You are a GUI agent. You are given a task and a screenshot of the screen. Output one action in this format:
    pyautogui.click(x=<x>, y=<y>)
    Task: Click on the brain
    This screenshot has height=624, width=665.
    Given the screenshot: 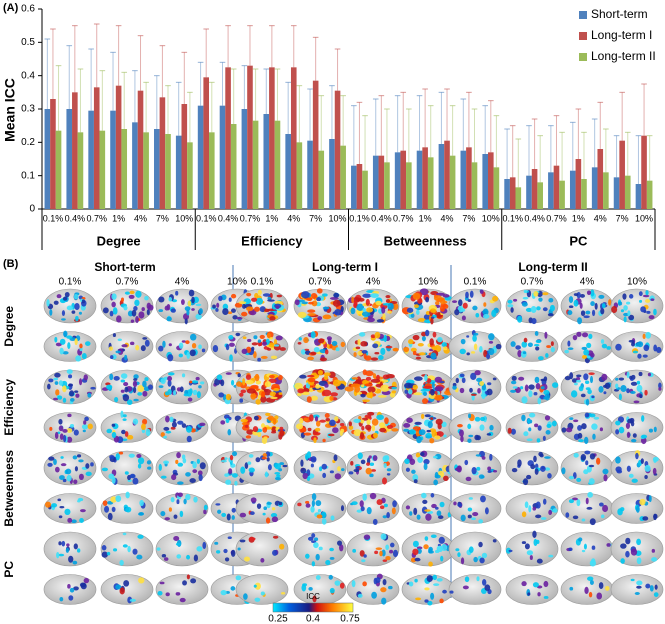 What is the action you would take?
    pyautogui.click(x=127, y=468)
    